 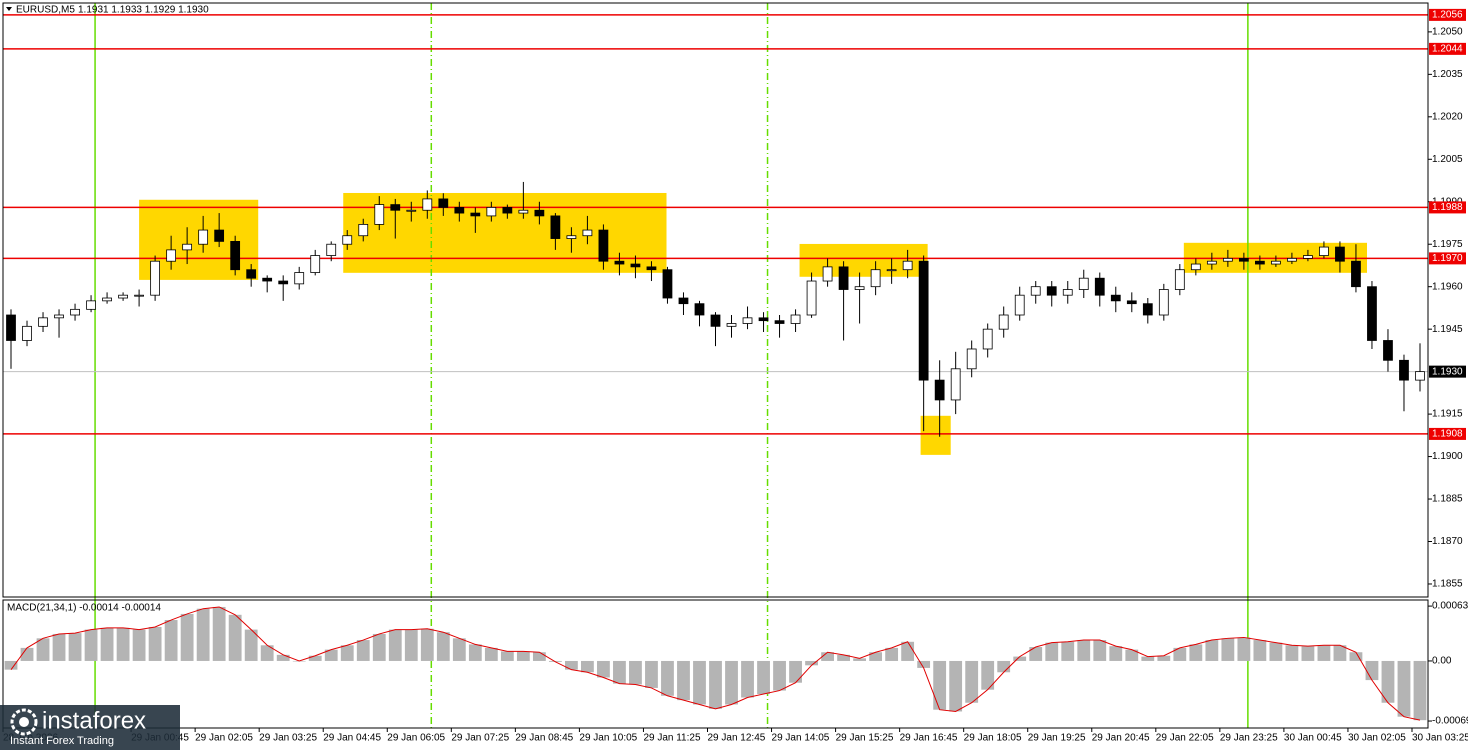 I want to click on x-tick-label: 29 Jan 22:05, so click(x=1185, y=738).